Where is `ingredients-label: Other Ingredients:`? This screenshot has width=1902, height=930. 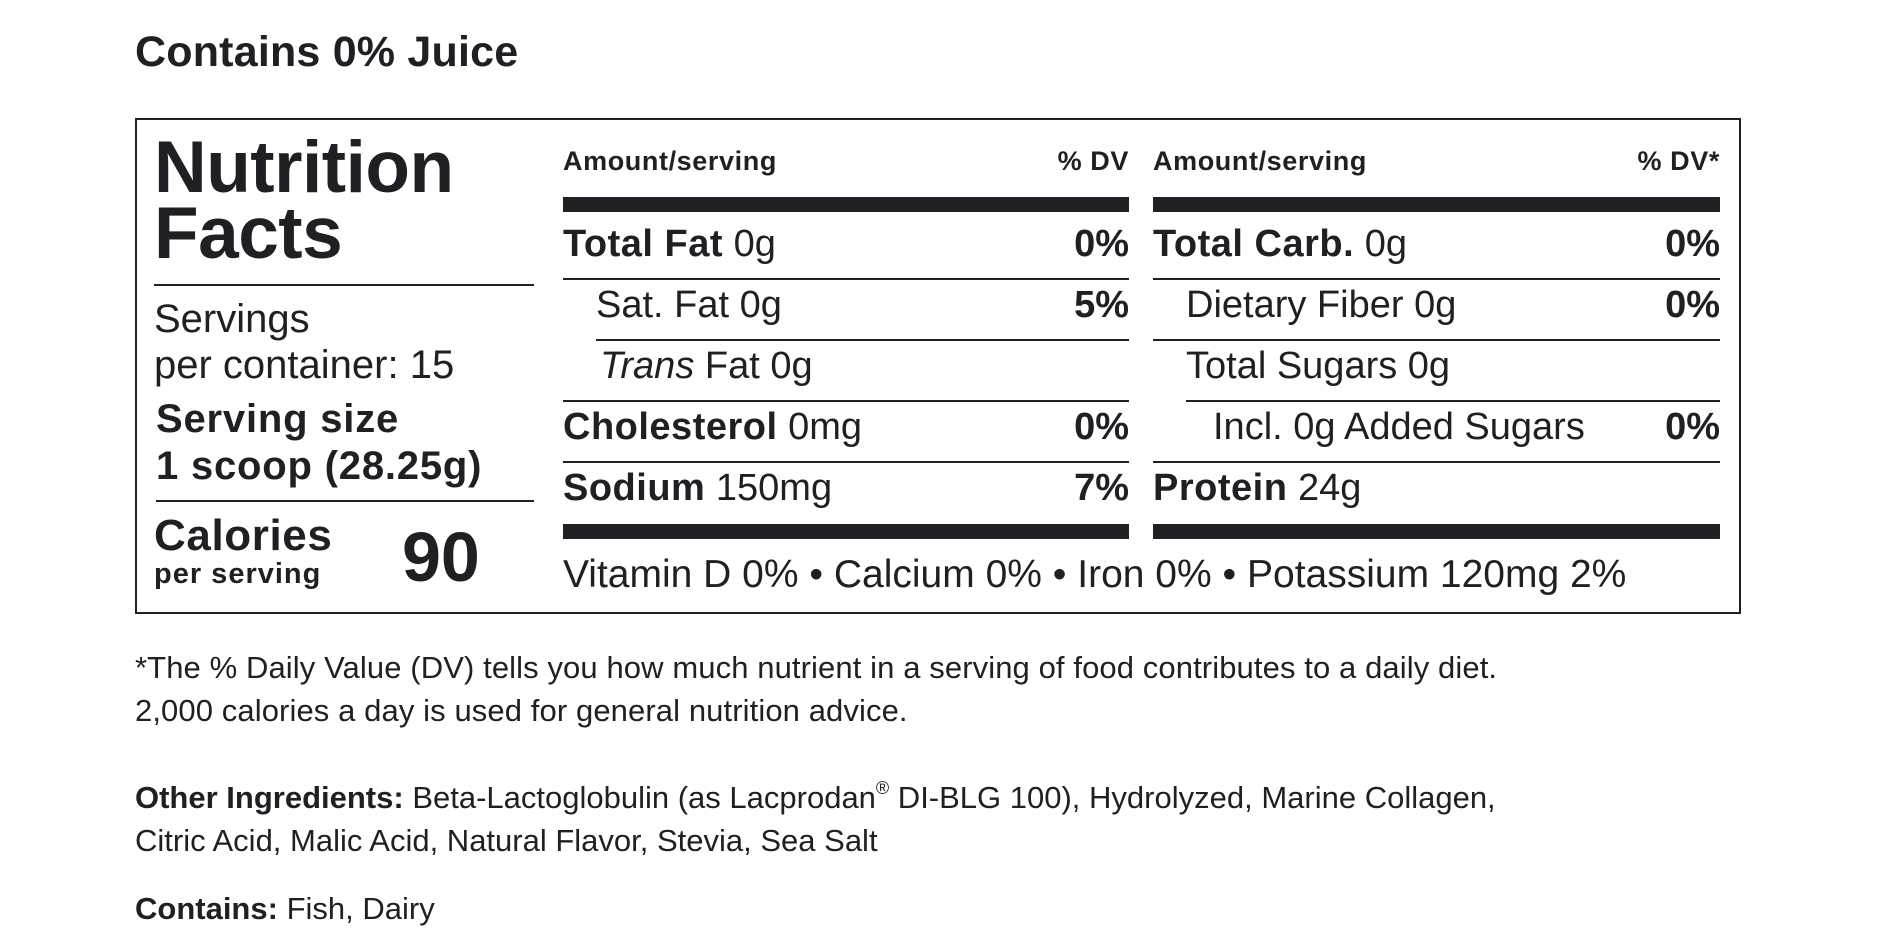
ingredients-label: Other Ingredients: is located at coordinates (269, 797).